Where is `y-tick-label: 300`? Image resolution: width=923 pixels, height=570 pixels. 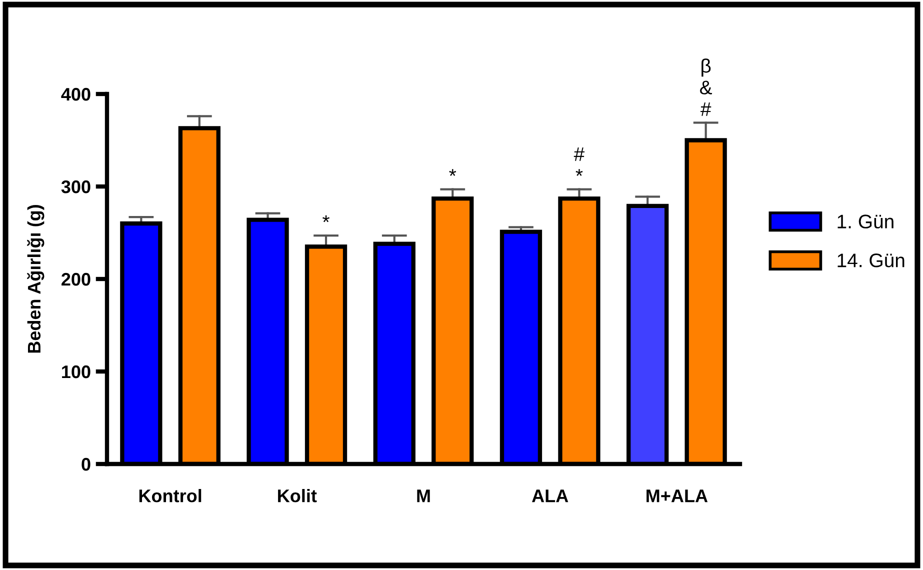 y-tick-label: 300 is located at coordinates (75, 187).